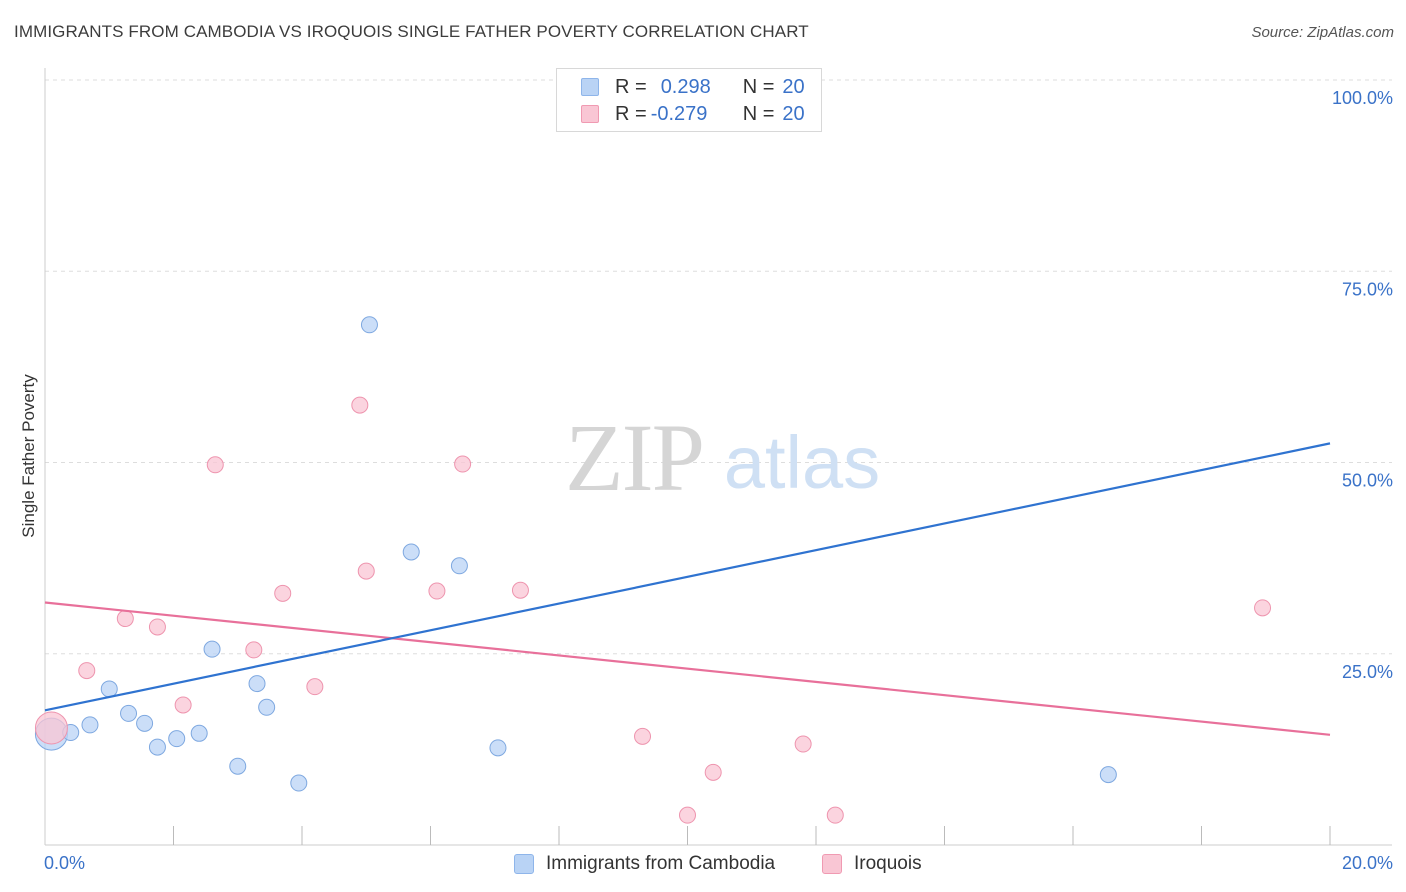  What do you see at coordinates (722, 457) in the screenshot?
I see `watermark: ZIP atlas` at bounding box center [722, 457].